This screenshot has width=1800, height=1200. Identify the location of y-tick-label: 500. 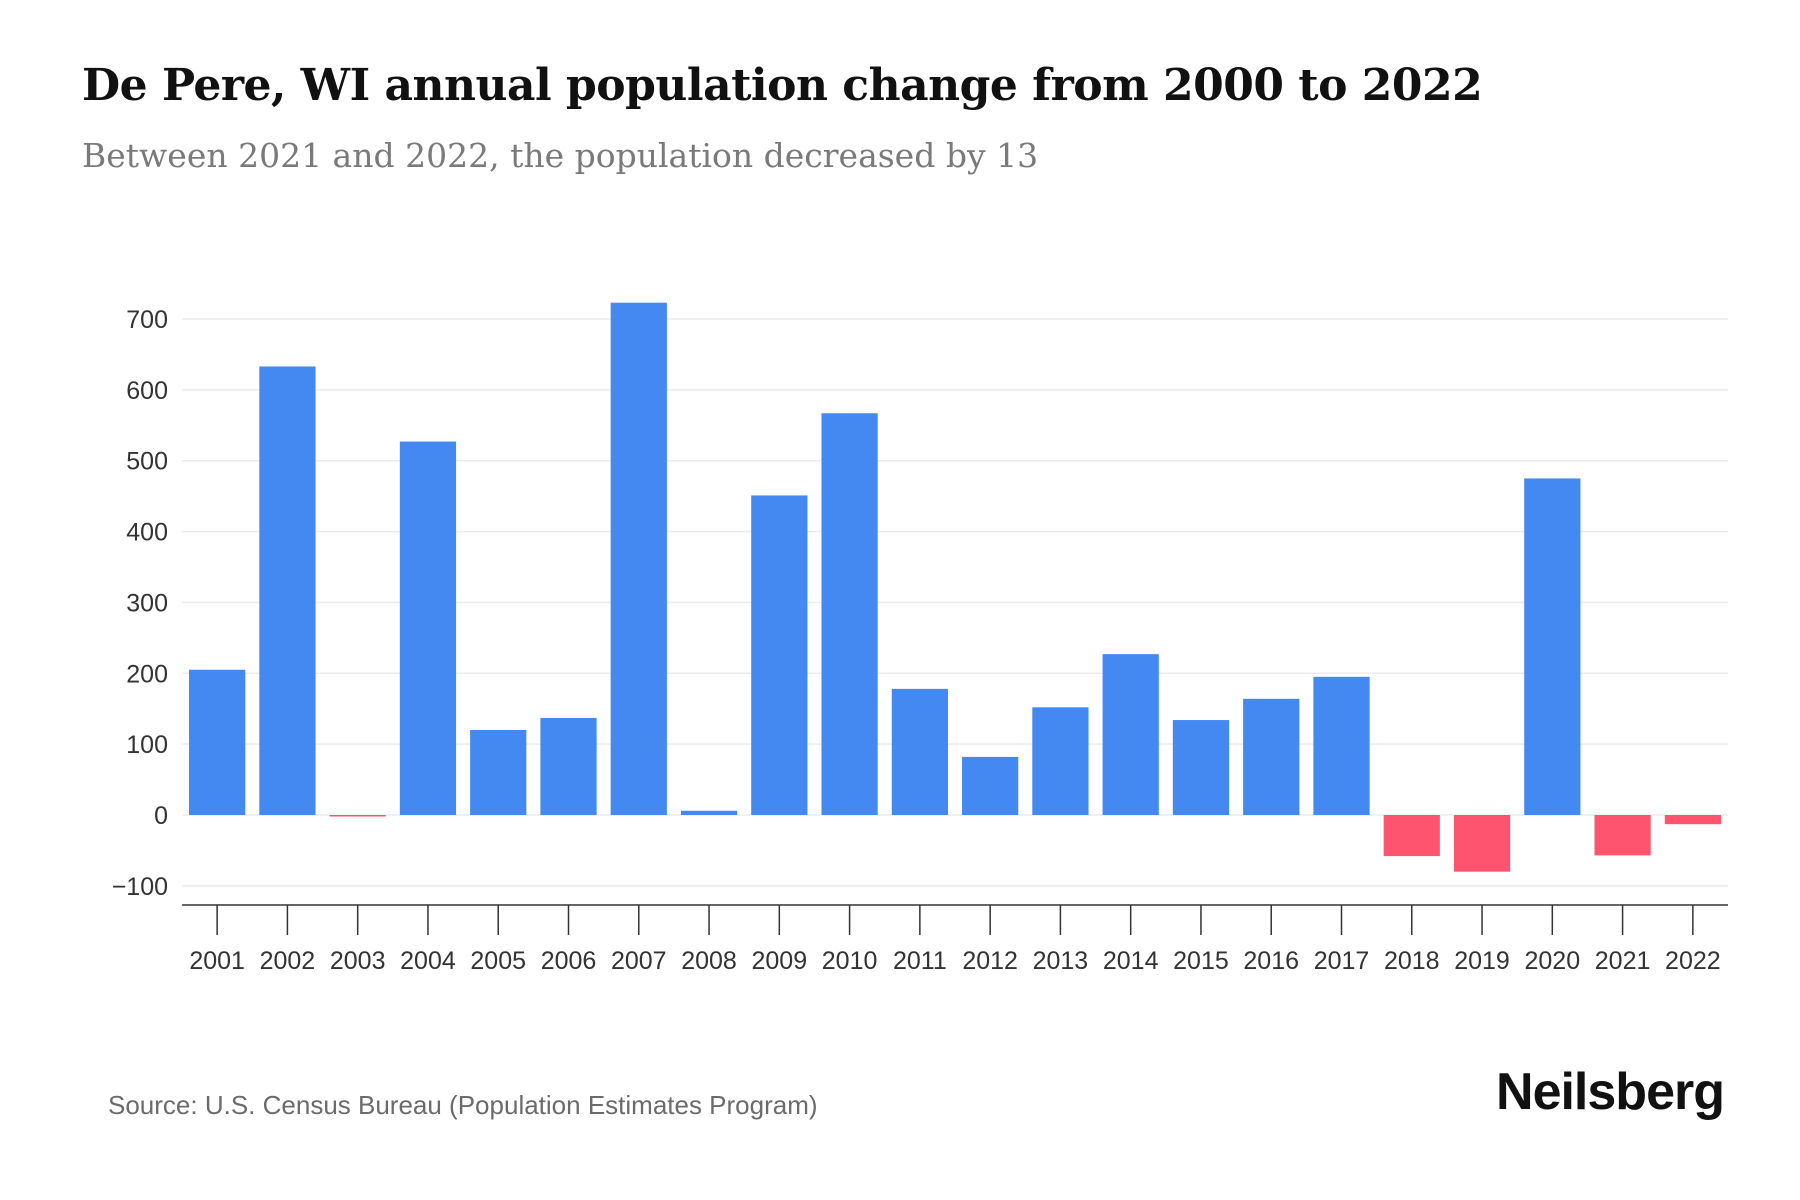
(147, 462).